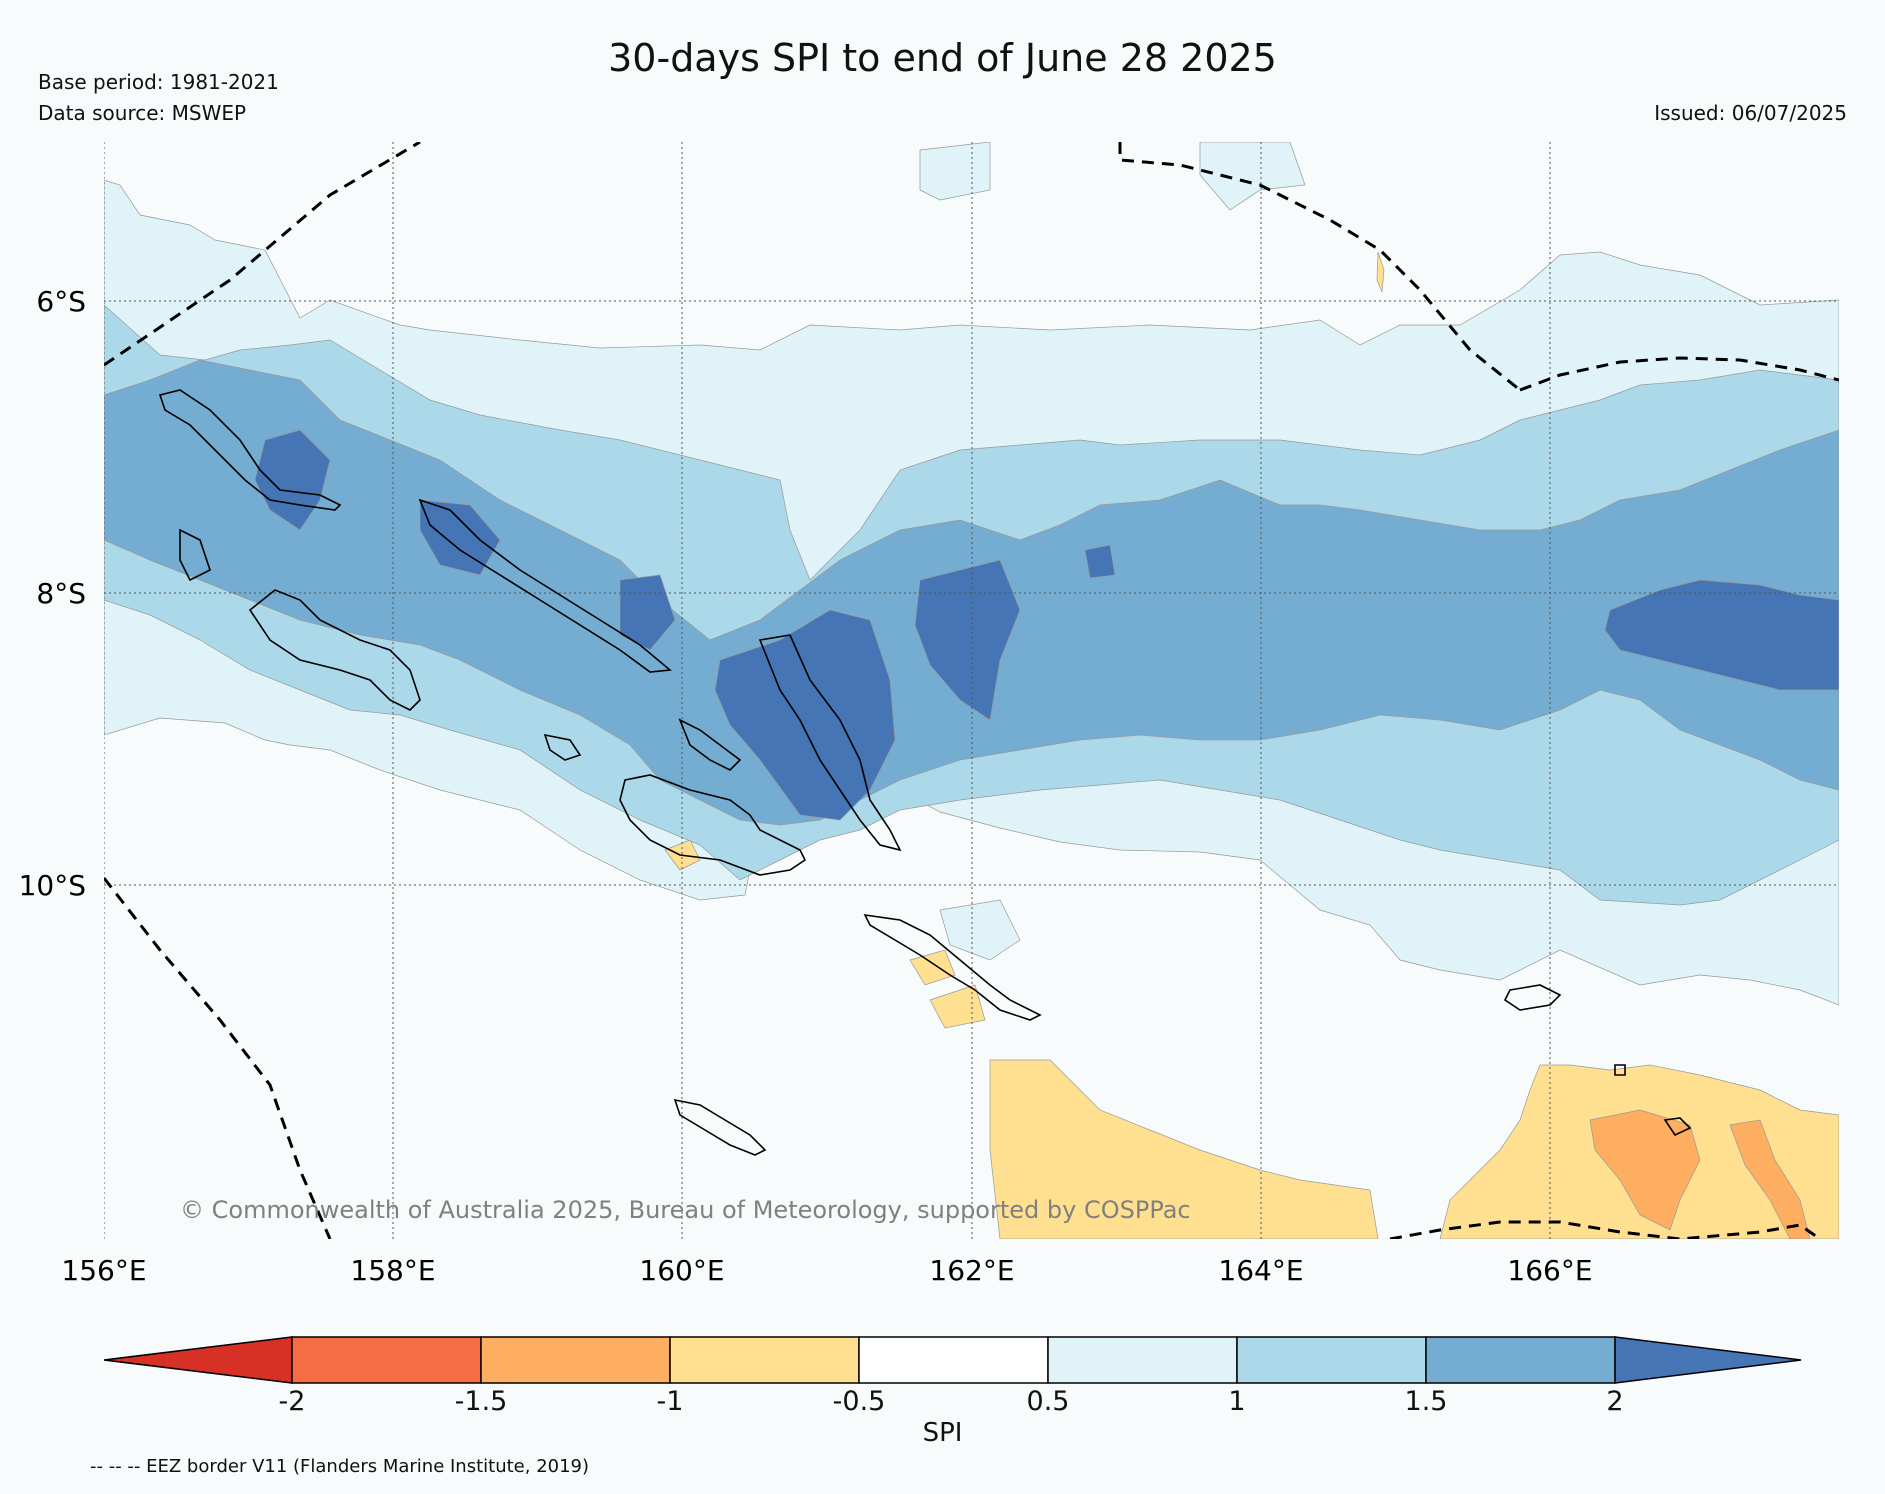  What do you see at coordinates (1237, 1401) in the screenshot?
I see `colorbar-tick-1: 1` at bounding box center [1237, 1401].